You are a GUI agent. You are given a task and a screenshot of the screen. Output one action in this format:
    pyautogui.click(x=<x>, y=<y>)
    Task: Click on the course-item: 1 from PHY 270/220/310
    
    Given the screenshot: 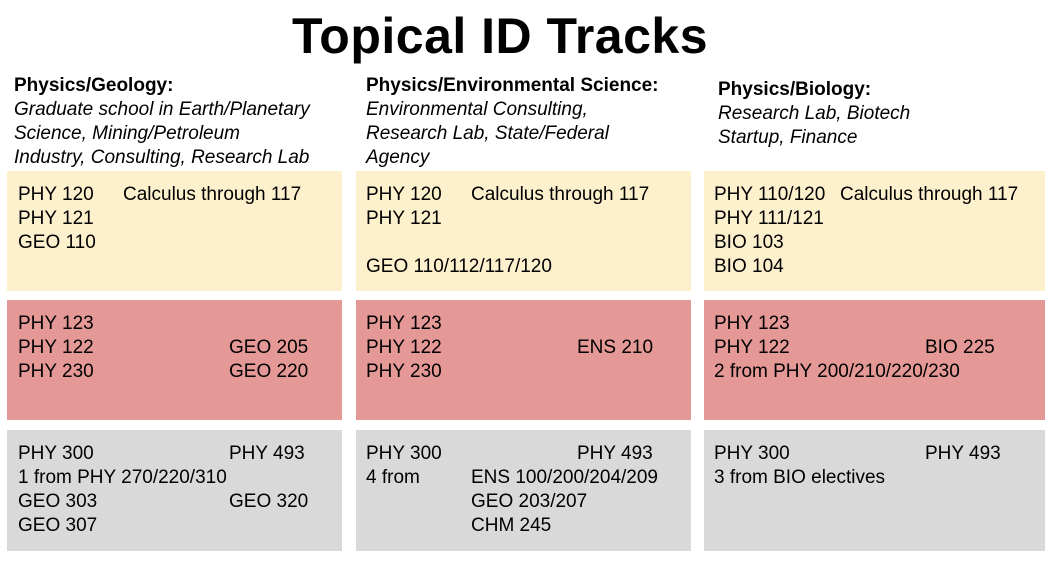 What is the action you would take?
    pyautogui.click(x=122, y=477)
    